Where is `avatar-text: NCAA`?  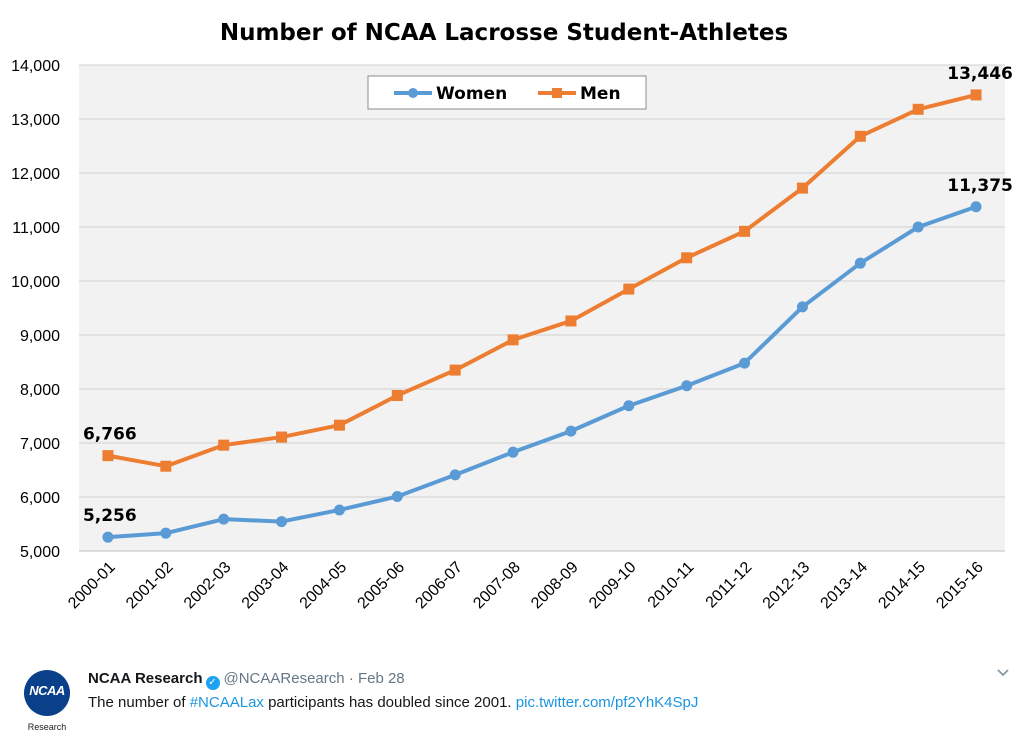
avatar-text: NCAA is located at coordinates (47, 690).